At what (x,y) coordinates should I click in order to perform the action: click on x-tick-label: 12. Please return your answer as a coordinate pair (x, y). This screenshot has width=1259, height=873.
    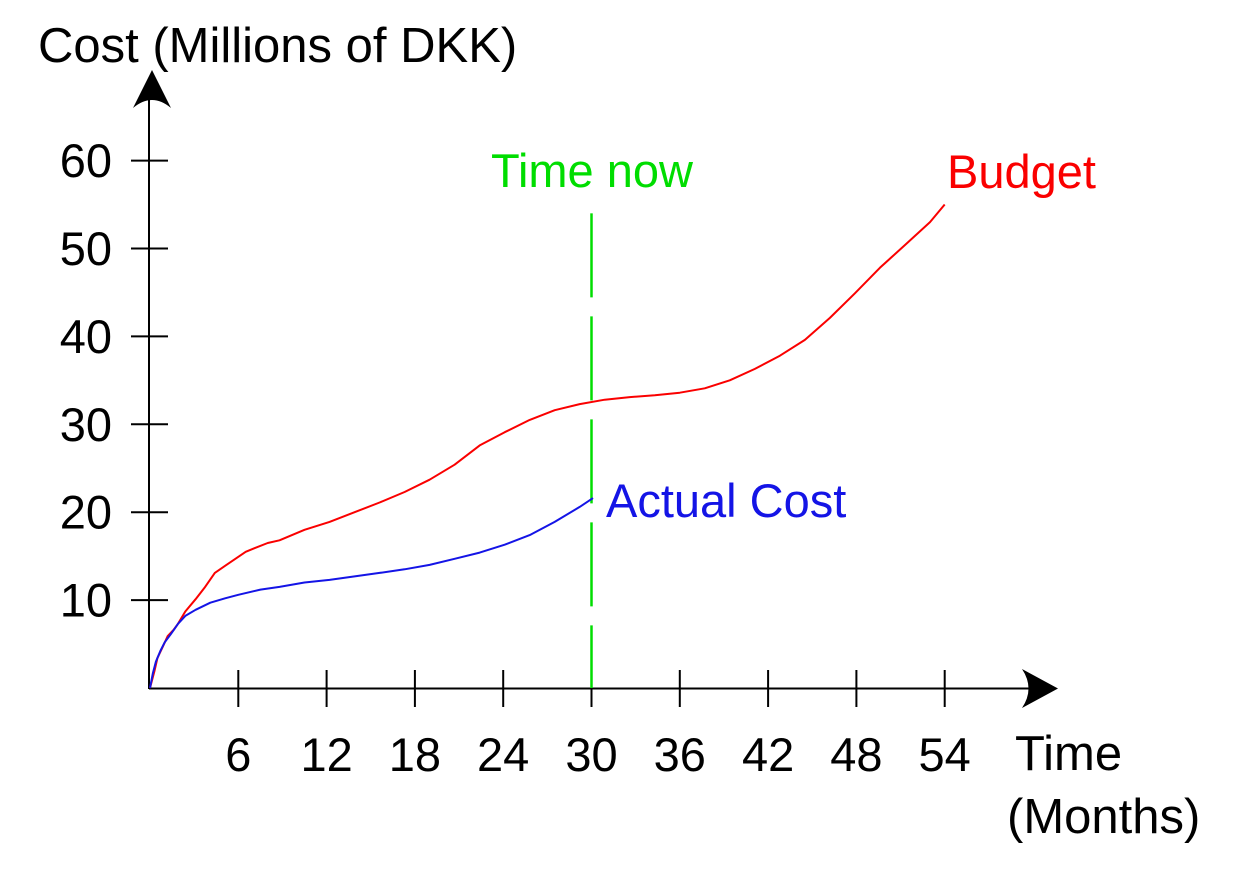
    Looking at the image, I should click on (326, 754).